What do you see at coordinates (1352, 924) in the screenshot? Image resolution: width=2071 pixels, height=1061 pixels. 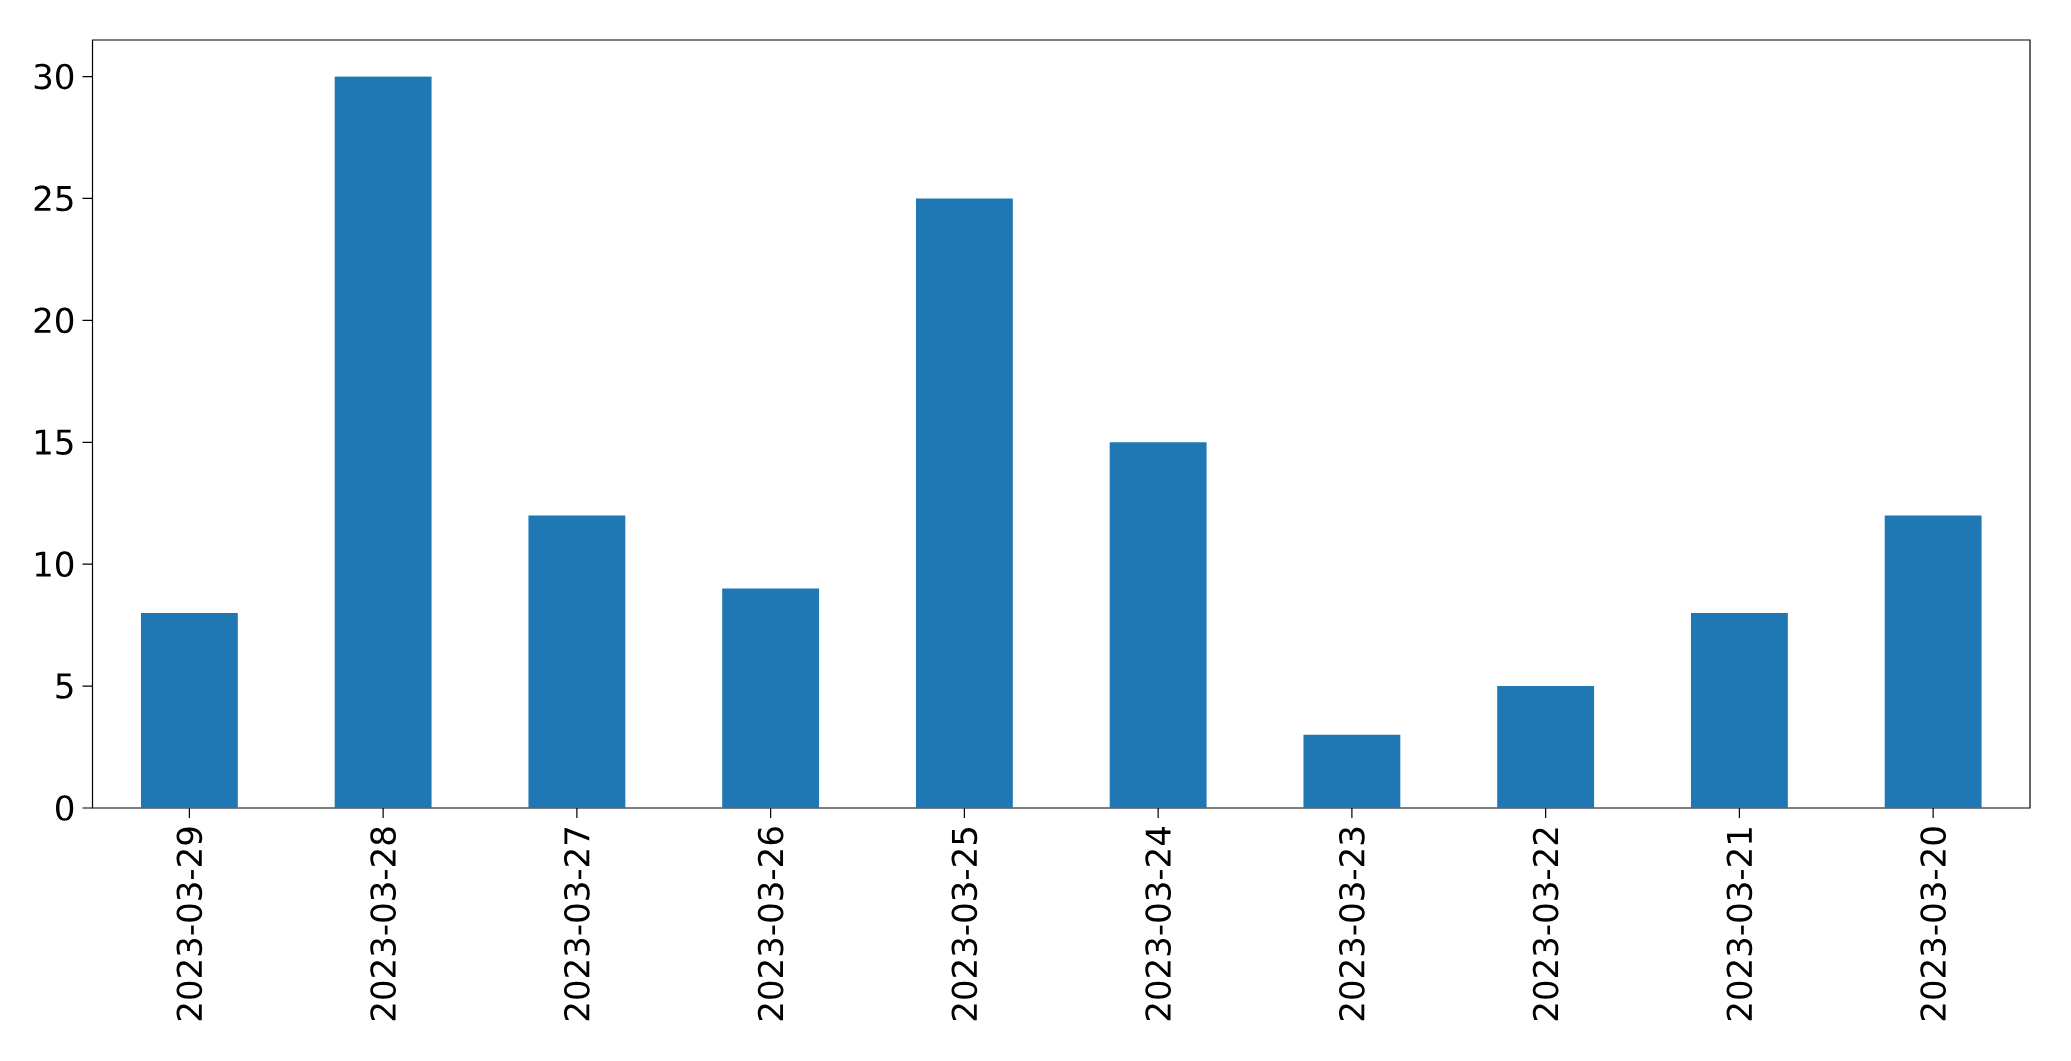 I see `x-tick-label: 2023-03-23` at bounding box center [1352, 924].